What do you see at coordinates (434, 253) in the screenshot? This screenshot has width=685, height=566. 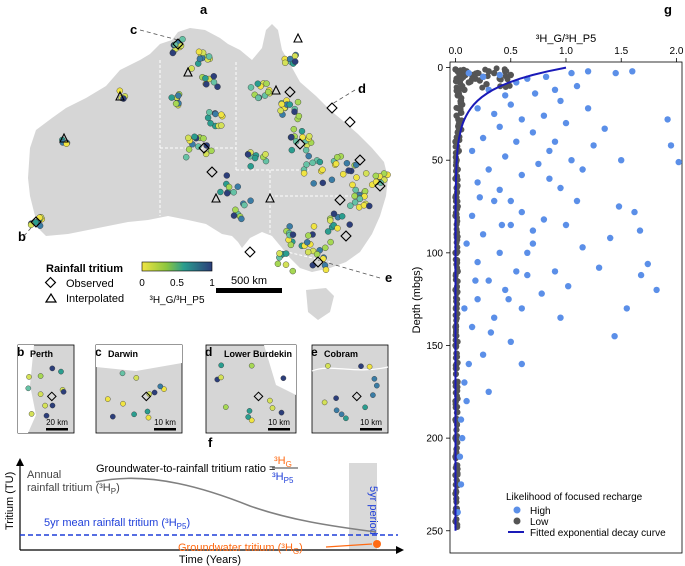 I see `y-tick-label: 100` at bounding box center [434, 253].